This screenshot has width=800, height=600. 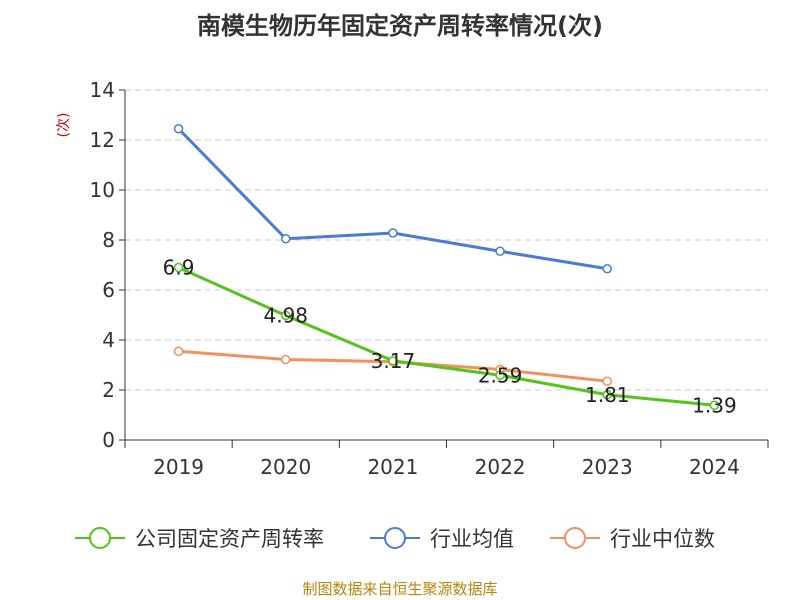 I want to click on data-label: 2.59, so click(x=500, y=375).